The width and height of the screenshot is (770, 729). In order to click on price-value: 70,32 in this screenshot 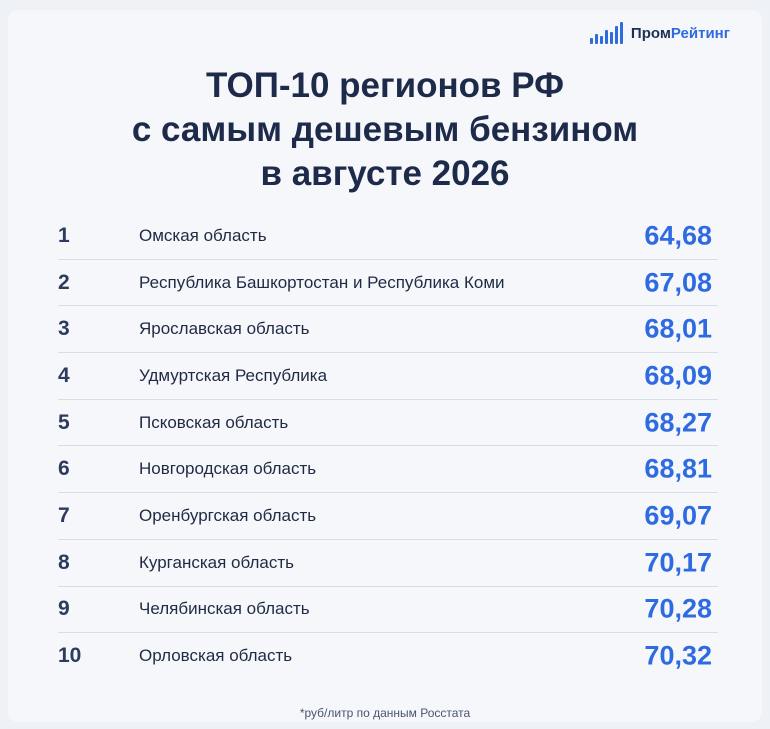, I will do `click(678, 655)`.